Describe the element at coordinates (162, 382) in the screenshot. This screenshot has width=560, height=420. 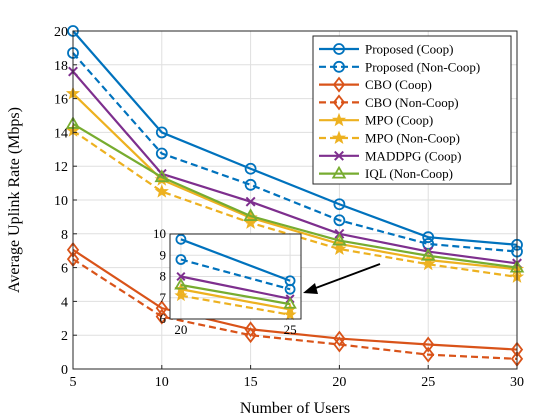
I see `x-tick-label: 10` at that location.